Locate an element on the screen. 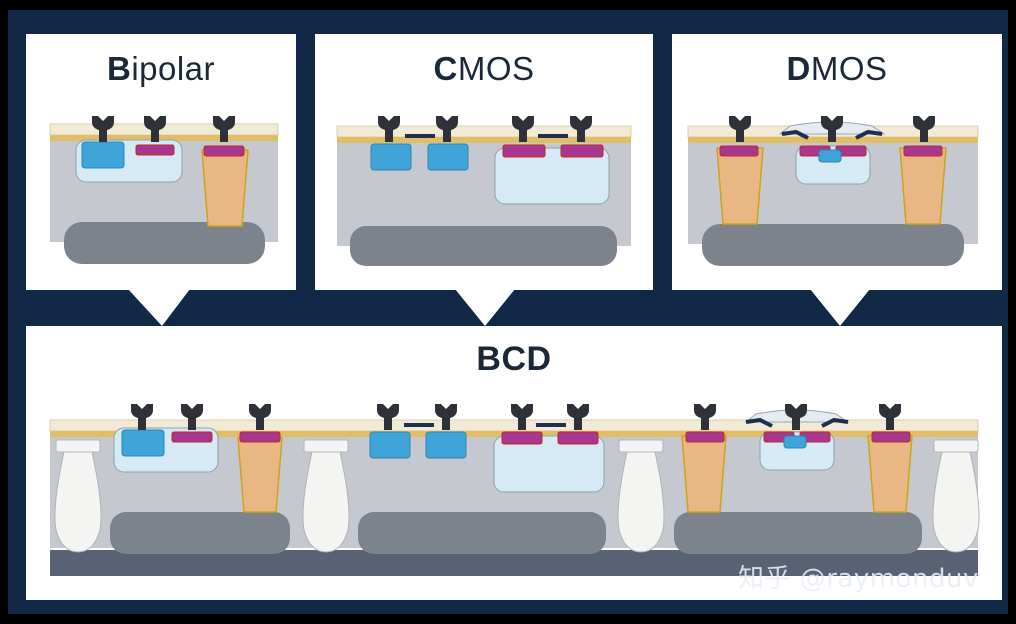 Image resolution: width=1016 pixels, height=624 pixels. bipolar-title-rest: ipolar is located at coordinates (173, 68).